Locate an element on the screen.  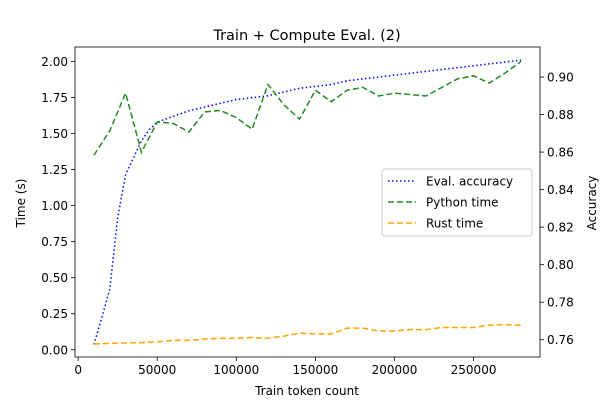
x-tick-label: 250000 is located at coordinates (474, 370).